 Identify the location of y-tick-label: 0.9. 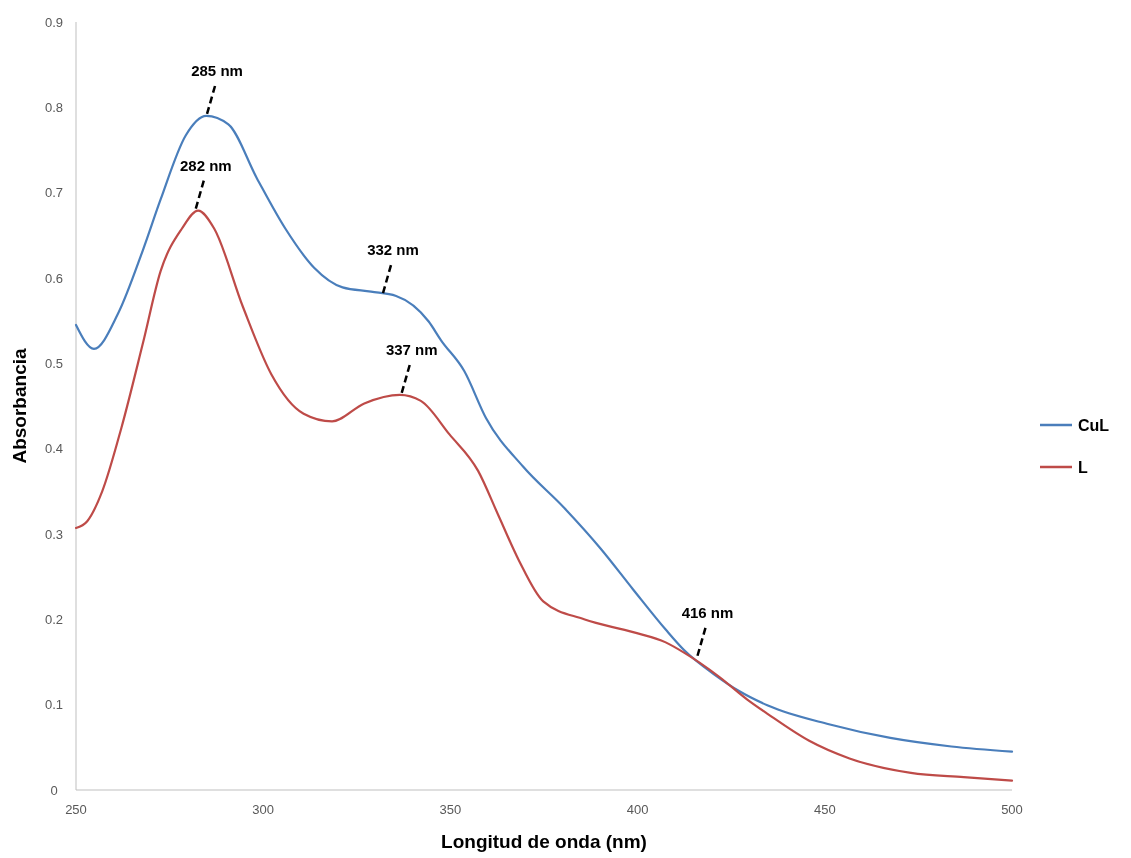
(54, 22).